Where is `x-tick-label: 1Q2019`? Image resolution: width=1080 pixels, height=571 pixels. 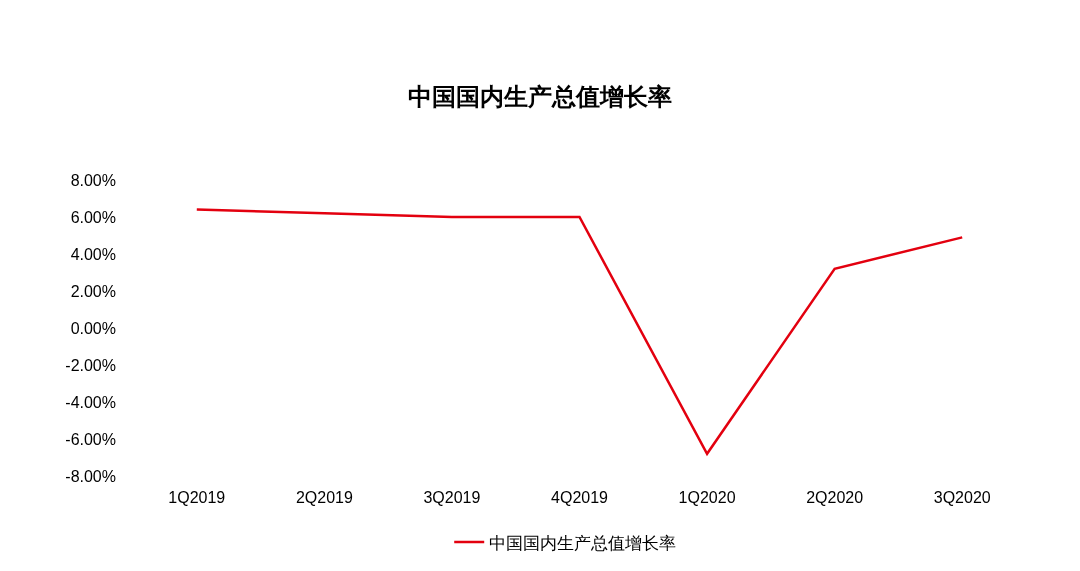
x-tick-label: 1Q2019 is located at coordinates (197, 497).